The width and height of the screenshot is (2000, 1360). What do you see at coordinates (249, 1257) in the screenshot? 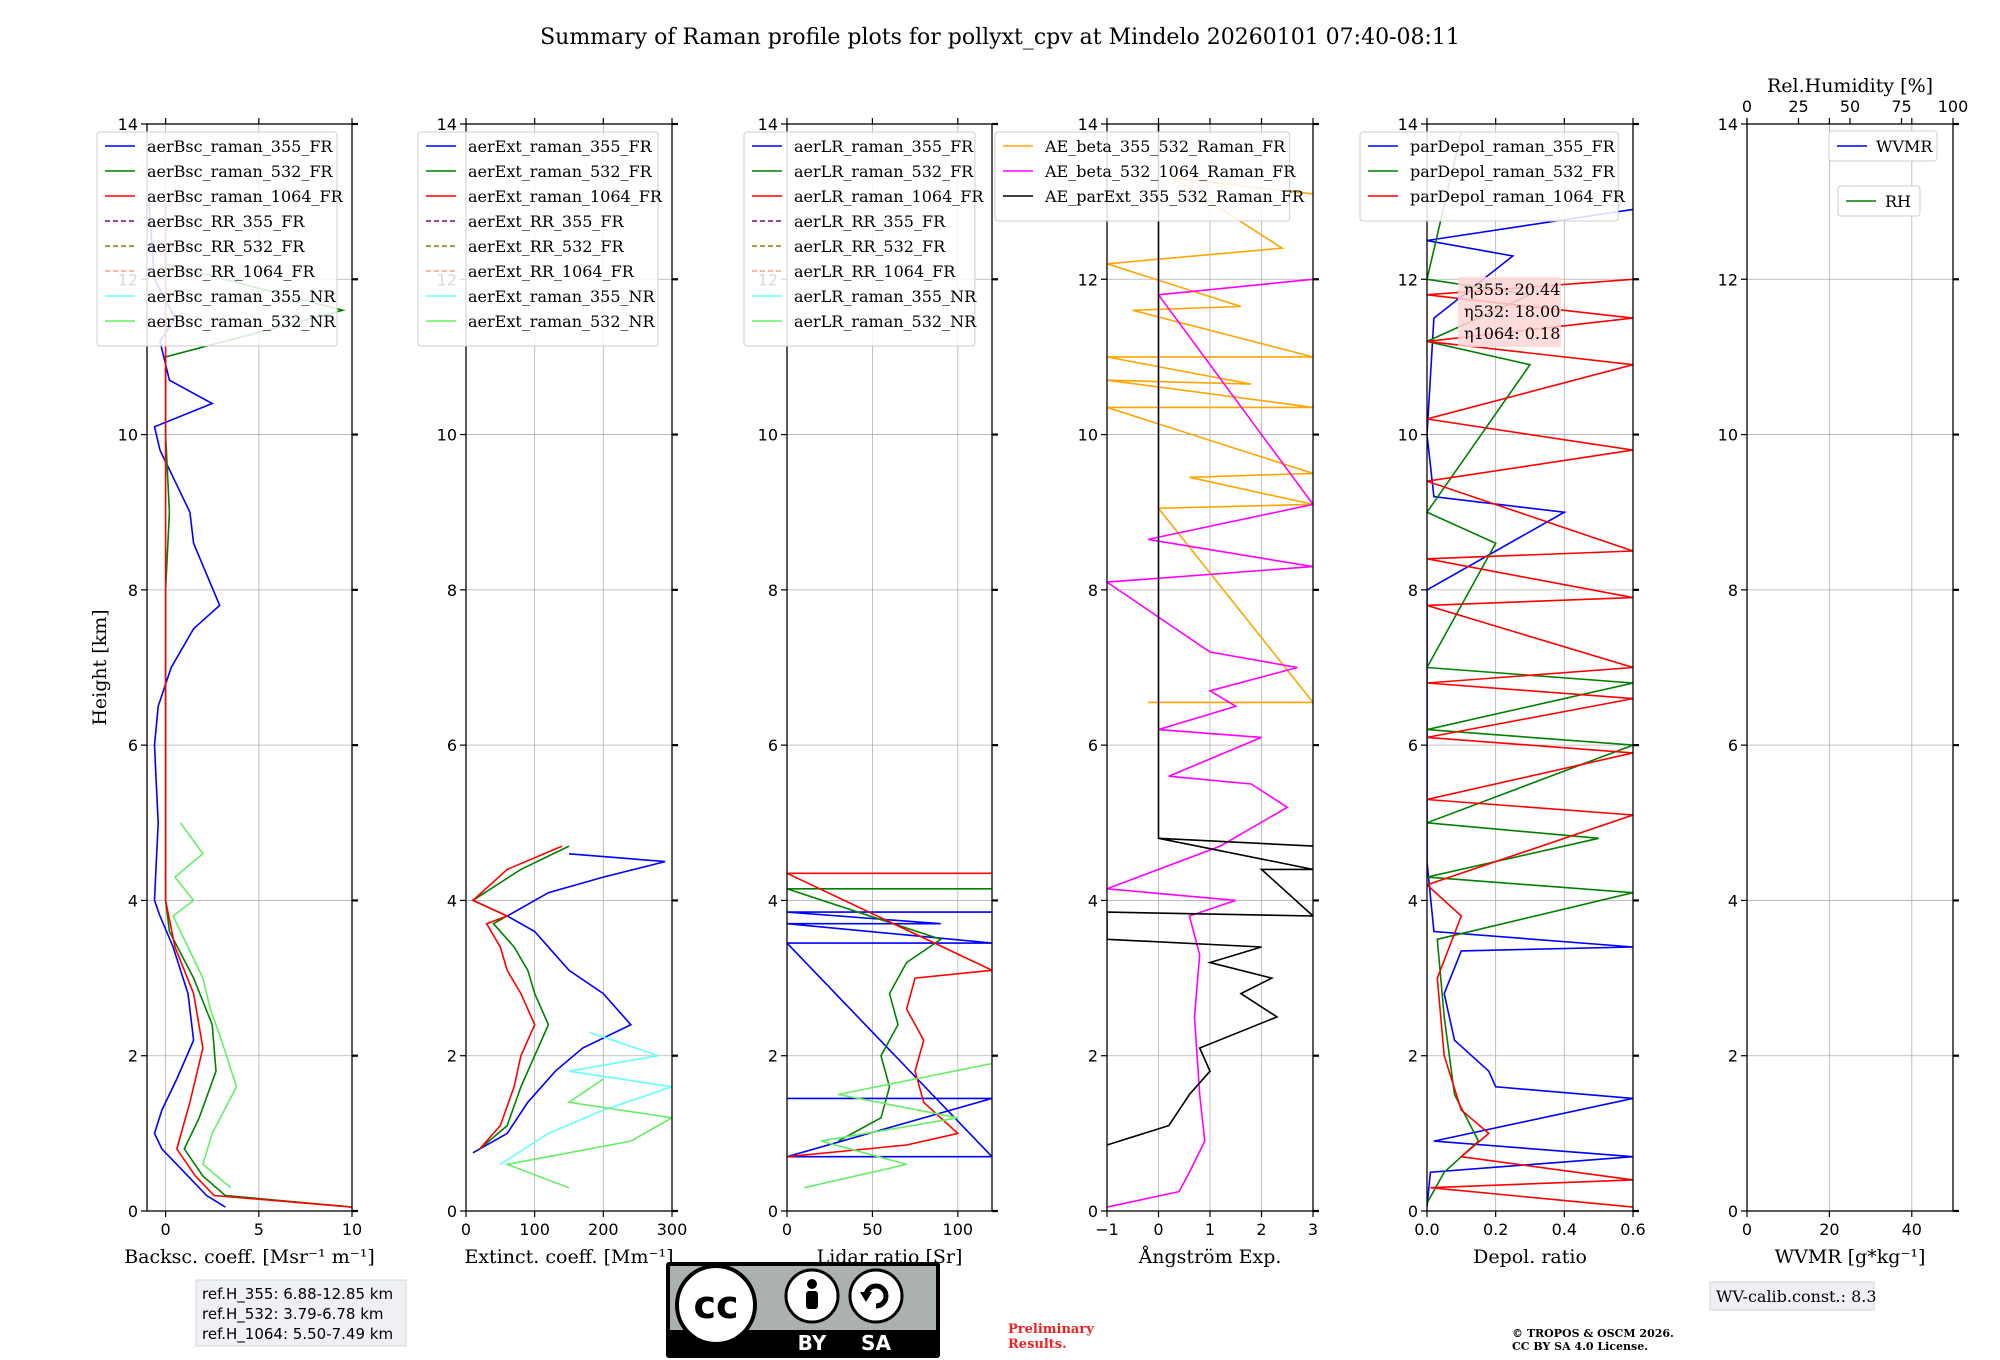
I see `x-axis-label: Backsc. coeff. [Msr⁻¹ m⁻¹]` at bounding box center [249, 1257].